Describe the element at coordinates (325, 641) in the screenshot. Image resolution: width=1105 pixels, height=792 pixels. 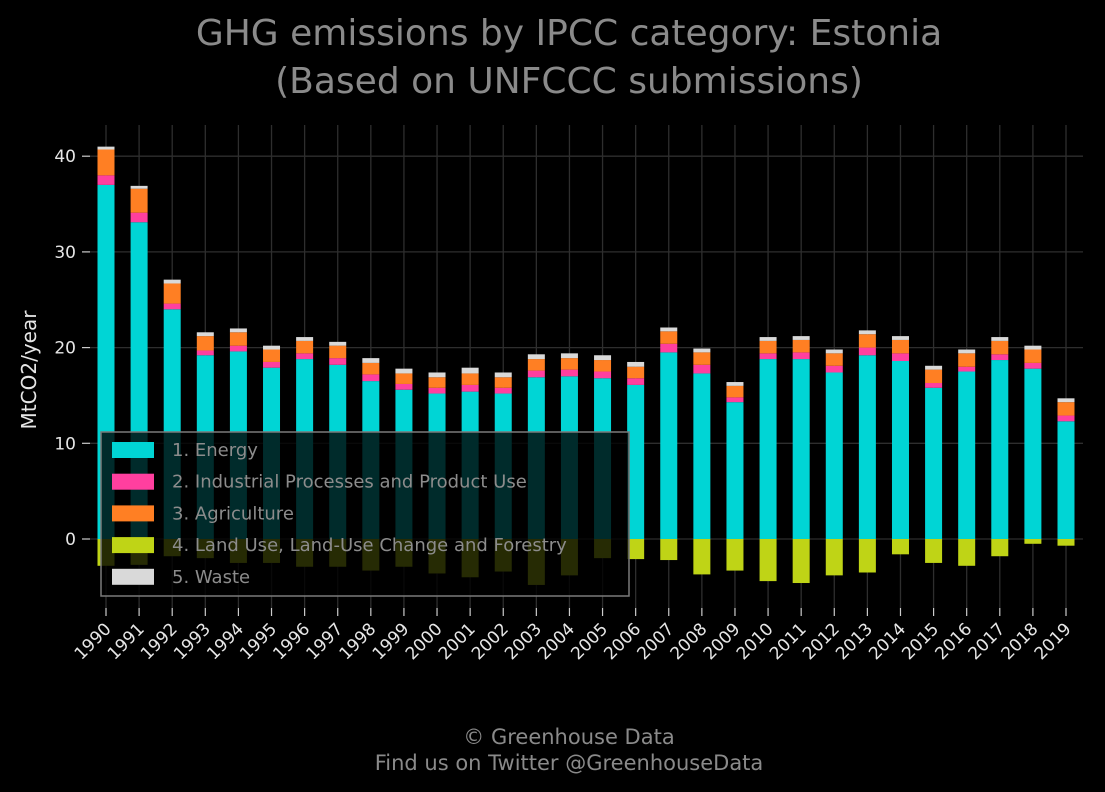
I see `x-tick-label: 1997` at that location.